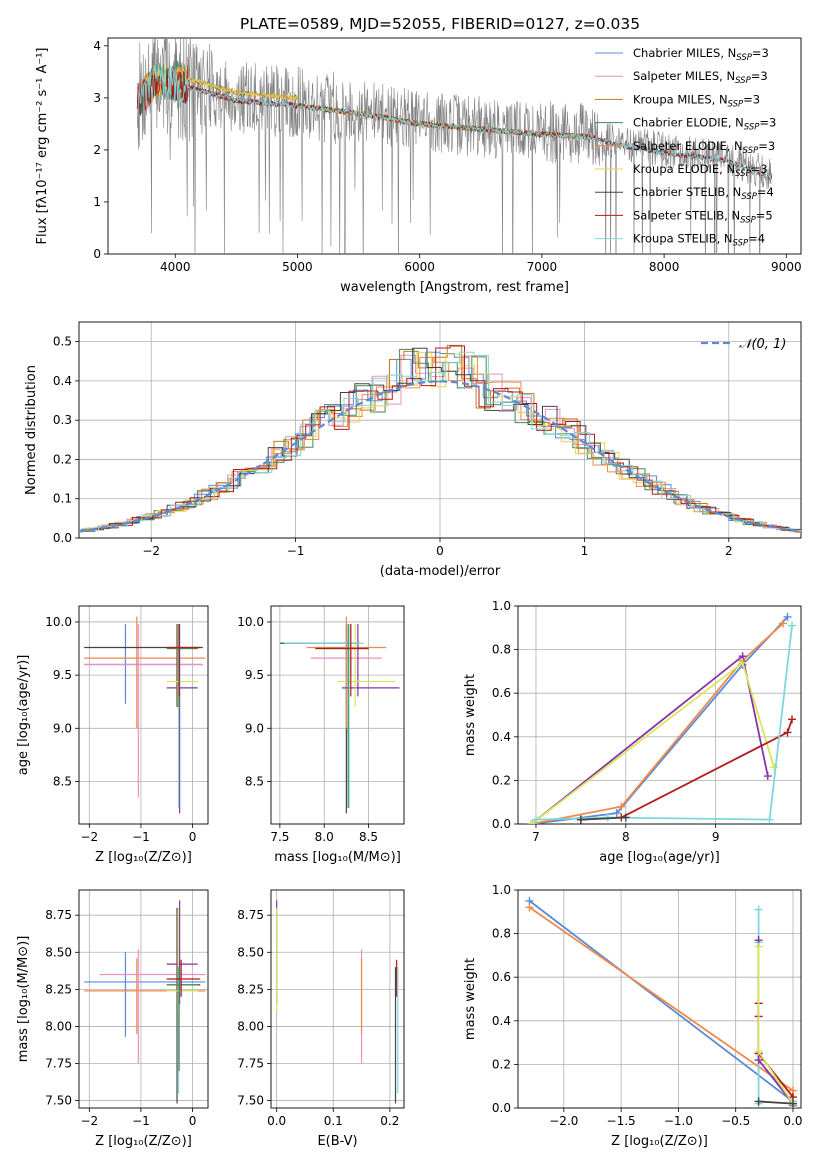  What do you see at coordinates (684, 76) in the screenshot?
I see `legend-label-main: Salpeter MILES, N` at bounding box center [684, 76].